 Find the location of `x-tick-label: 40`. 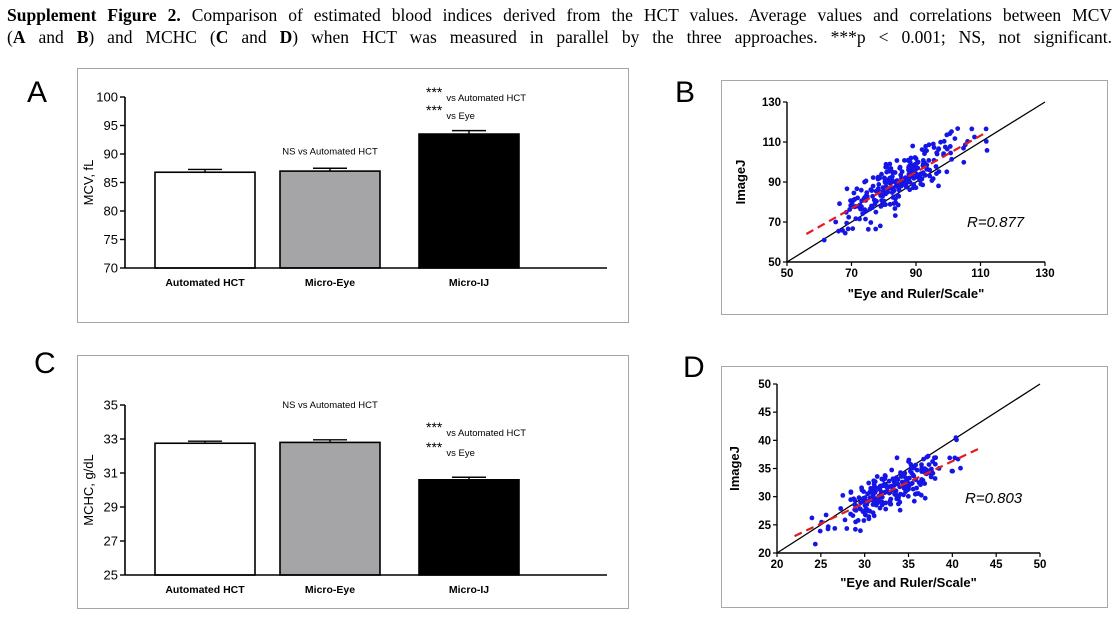

x-tick-label: 40 is located at coordinates (952, 565).